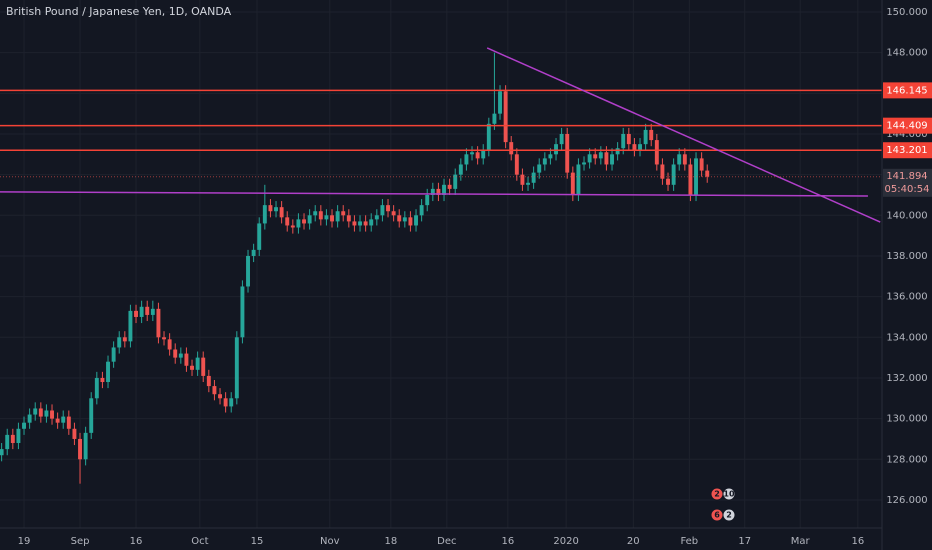 This screenshot has height=550, width=932. What do you see at coordinates (717, 515) in the screenshot?
I see `event-count: 6` at bounding box center [717, 515].